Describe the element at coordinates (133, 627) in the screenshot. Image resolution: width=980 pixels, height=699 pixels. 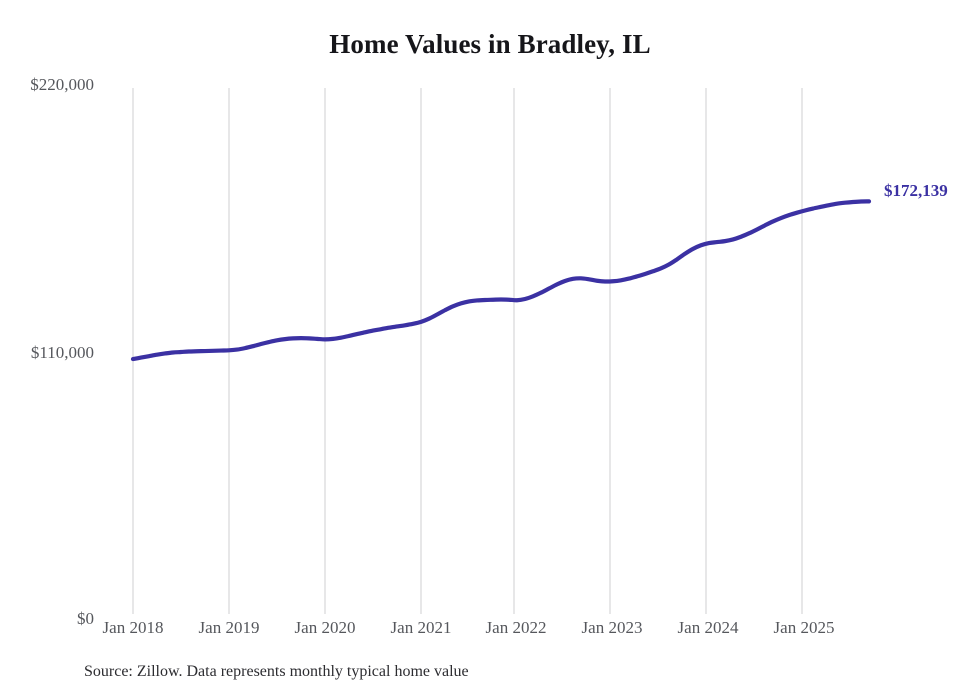
I see `x-axis-tick-jan-2018: Jan 2018` at that location.